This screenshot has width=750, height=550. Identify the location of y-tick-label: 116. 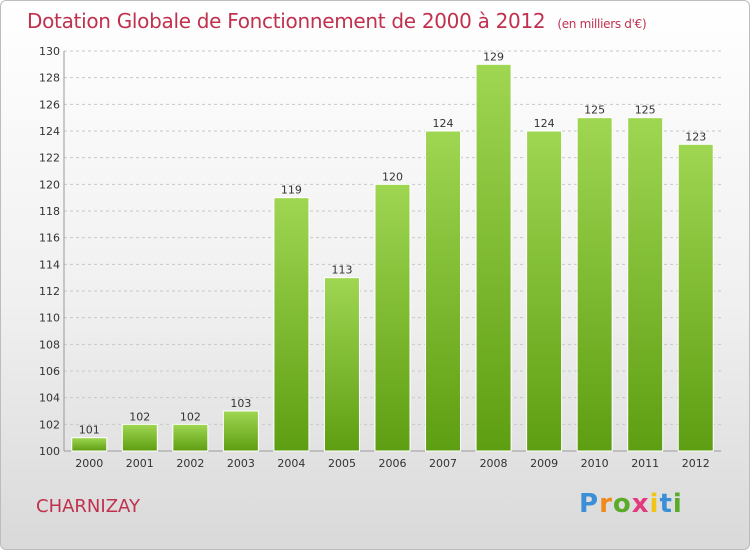
(49, 238).